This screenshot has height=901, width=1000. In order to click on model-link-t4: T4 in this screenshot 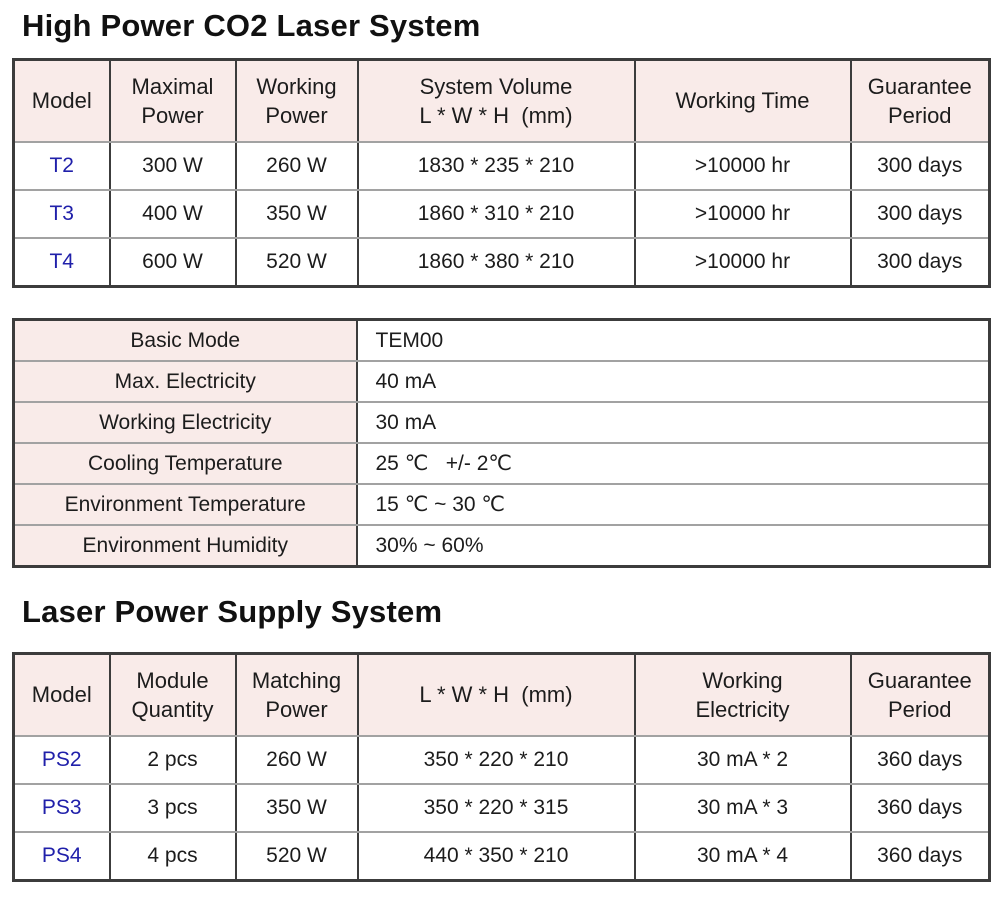, I will do `click(61, 262)`.